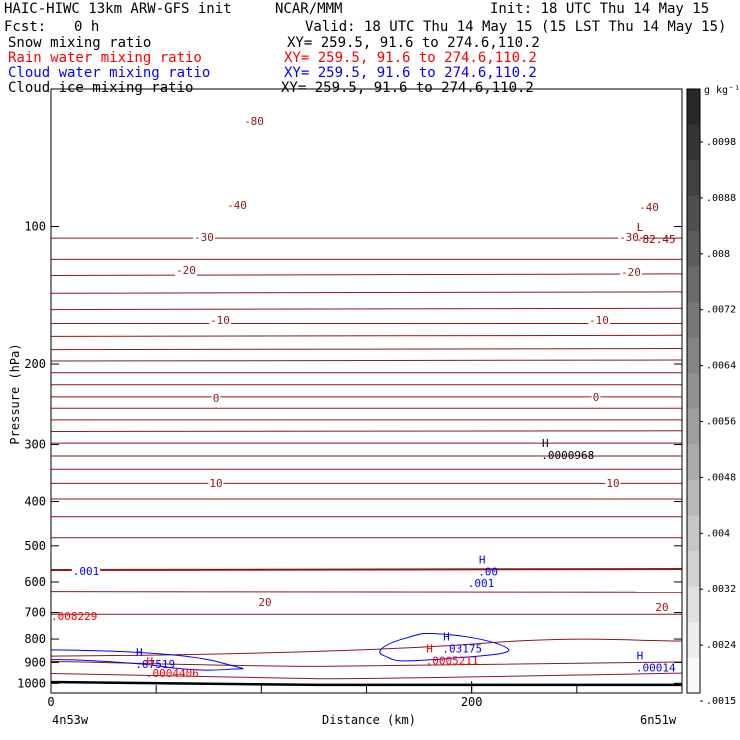 The height and width of the screenshot is (740, 740). I want to click on y-tick-label: 700, so click(35, 613).